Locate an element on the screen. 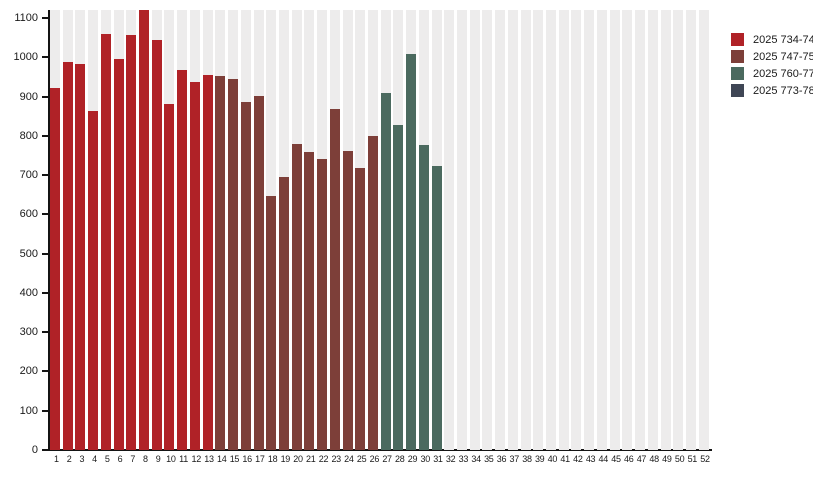  y-axis-label: 200 is located at coordinates (28, 371).